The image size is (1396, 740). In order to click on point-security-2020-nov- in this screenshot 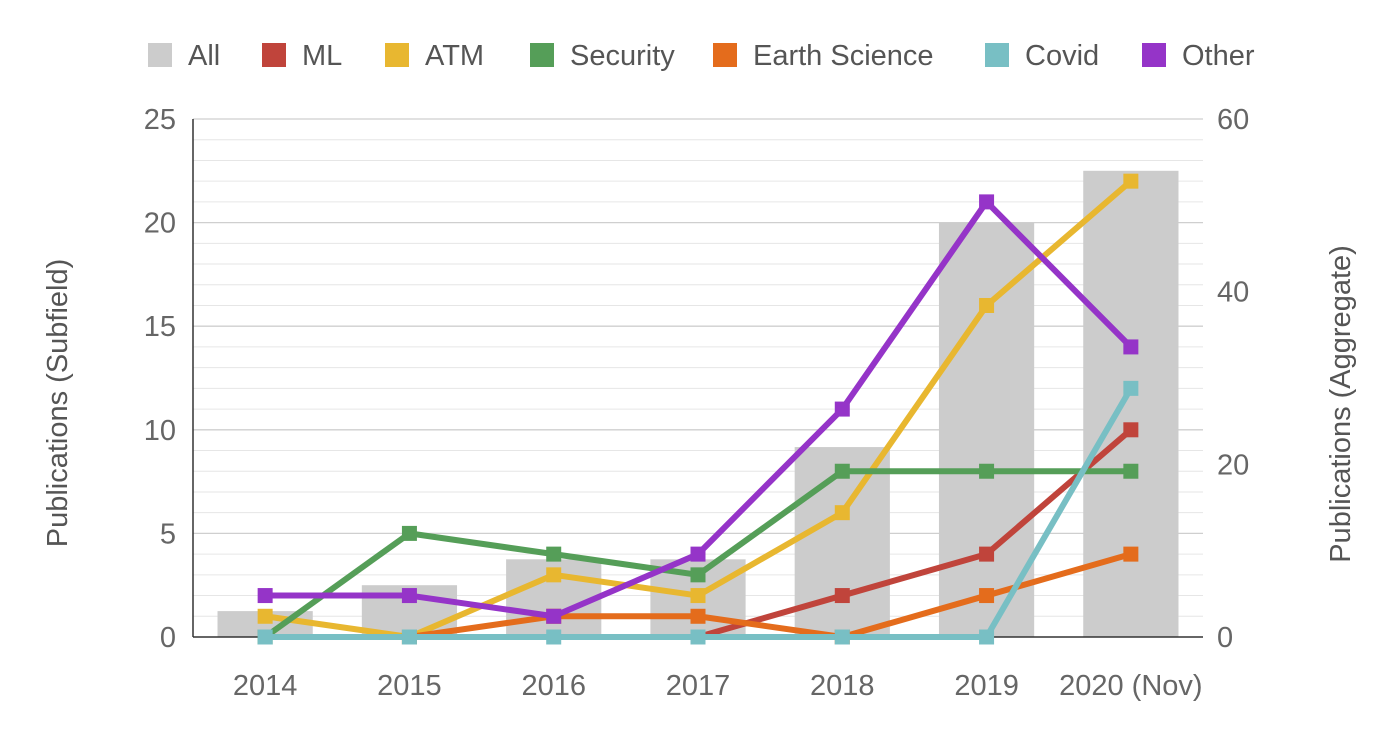, I will do `click(1131, 471)`.